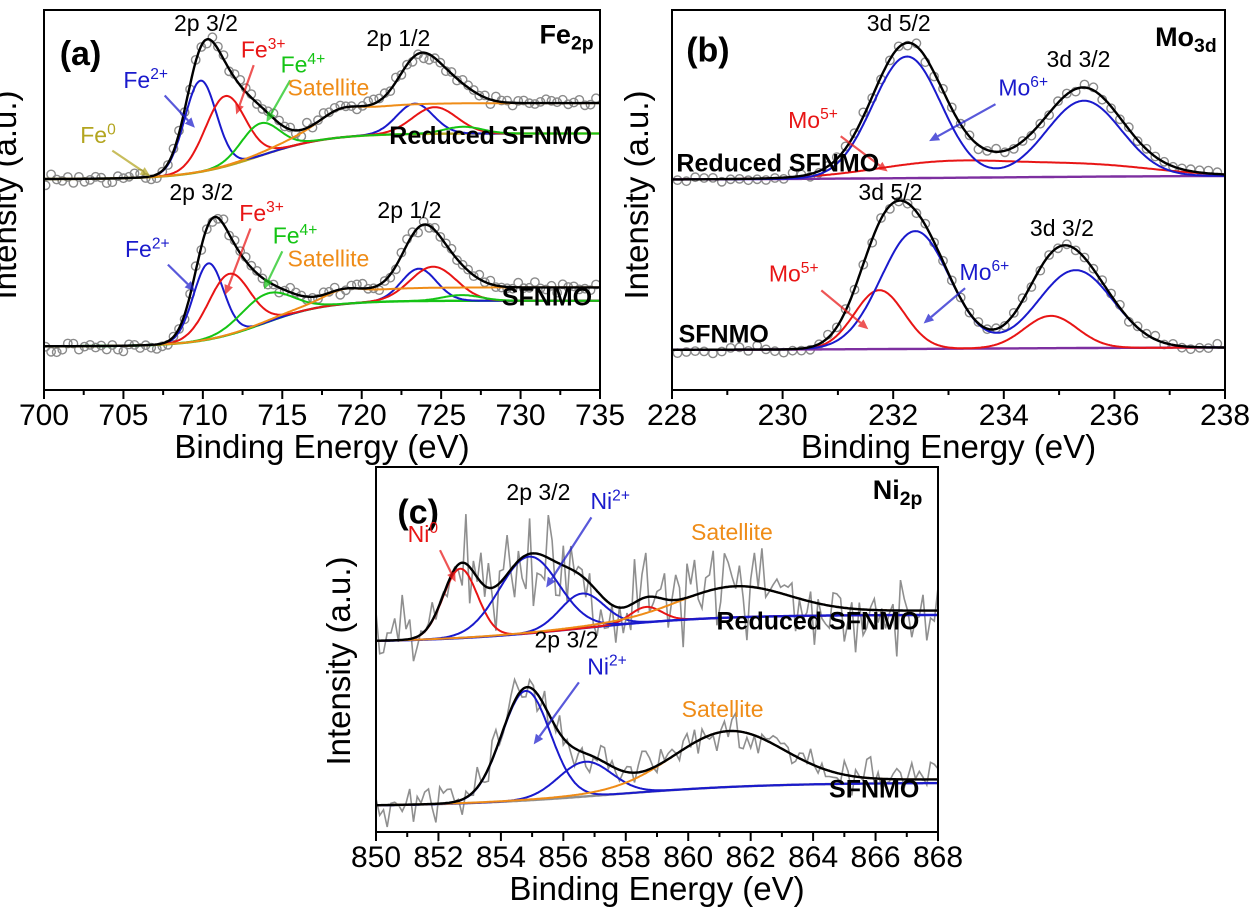  Describe the element at coordinates (123, 415) in the screenshot. I see `x-tick-label: 705` at that location.